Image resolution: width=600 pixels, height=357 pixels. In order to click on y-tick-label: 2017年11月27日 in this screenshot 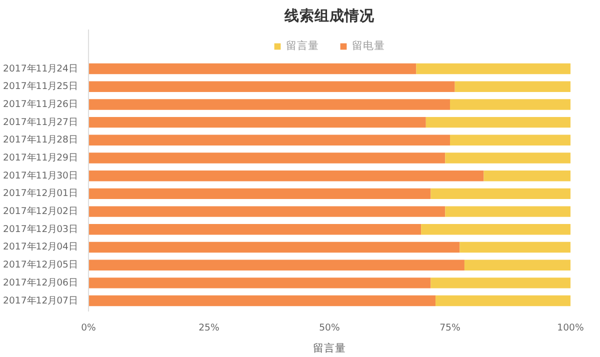, I will do `click(40, 122)`.